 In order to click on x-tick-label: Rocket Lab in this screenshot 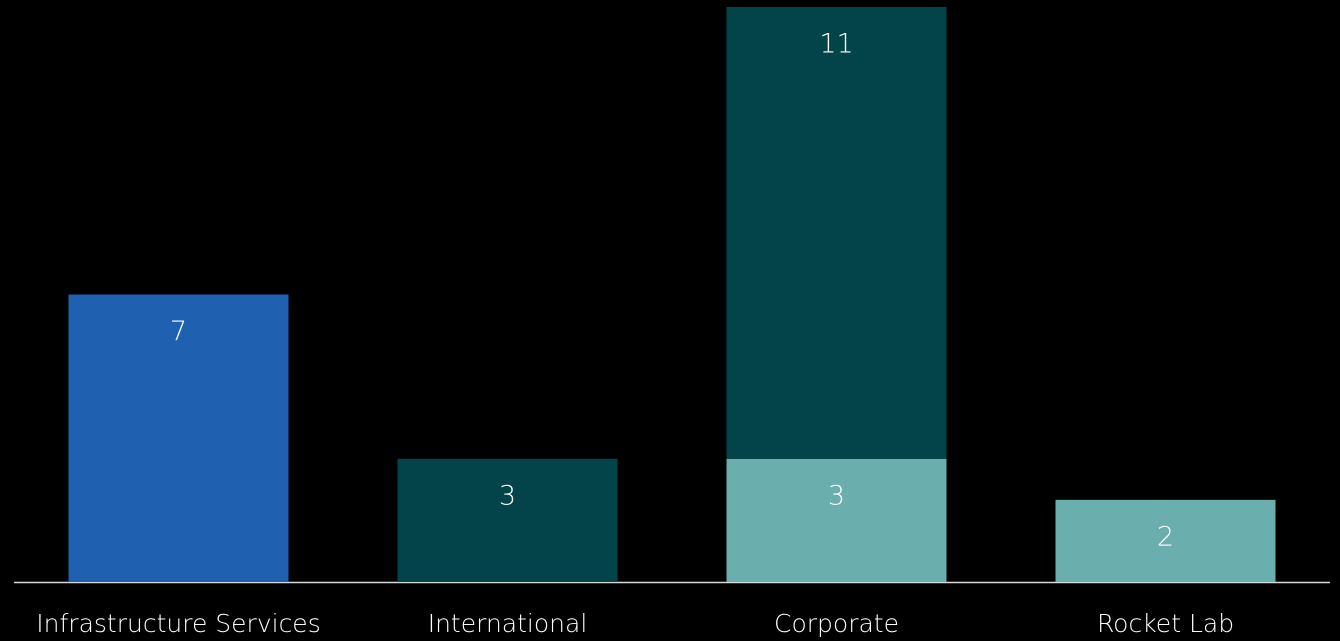, I will do `click(1165, 623)`.